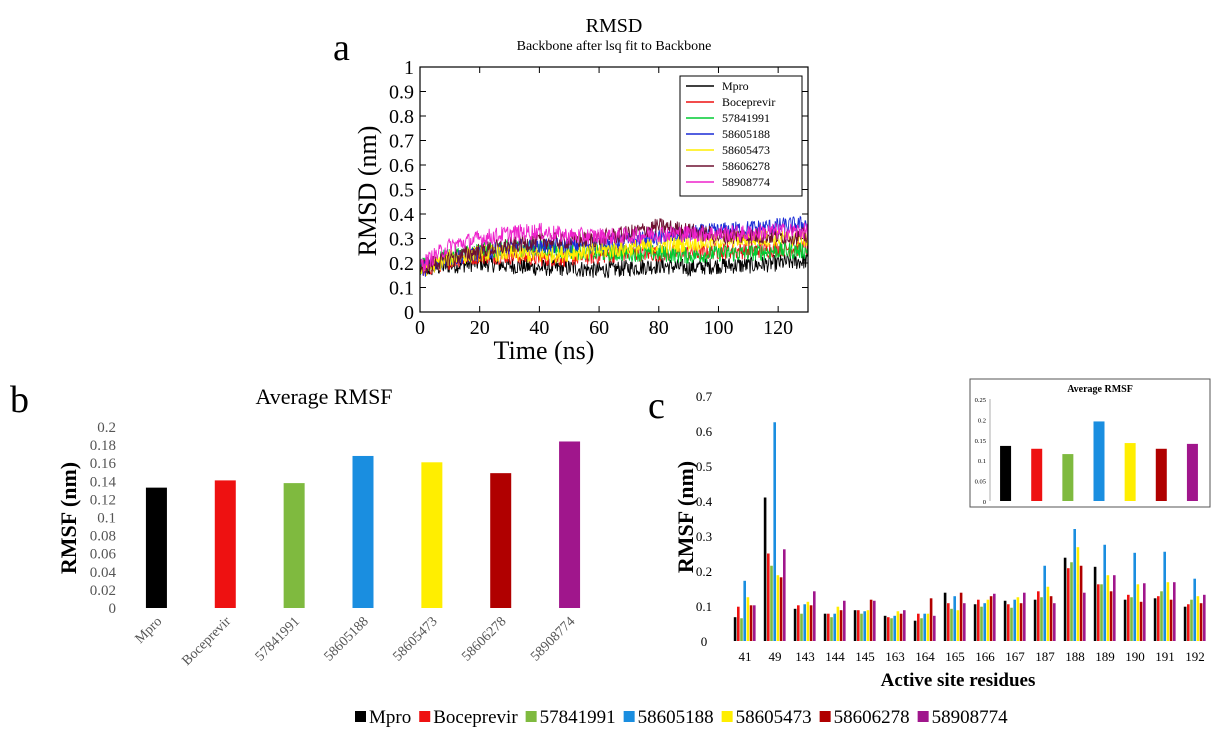 This screenshot has width=1211, height=739. I want to click on rmsd-y-tick-label: 0.9, so click(401, 93).